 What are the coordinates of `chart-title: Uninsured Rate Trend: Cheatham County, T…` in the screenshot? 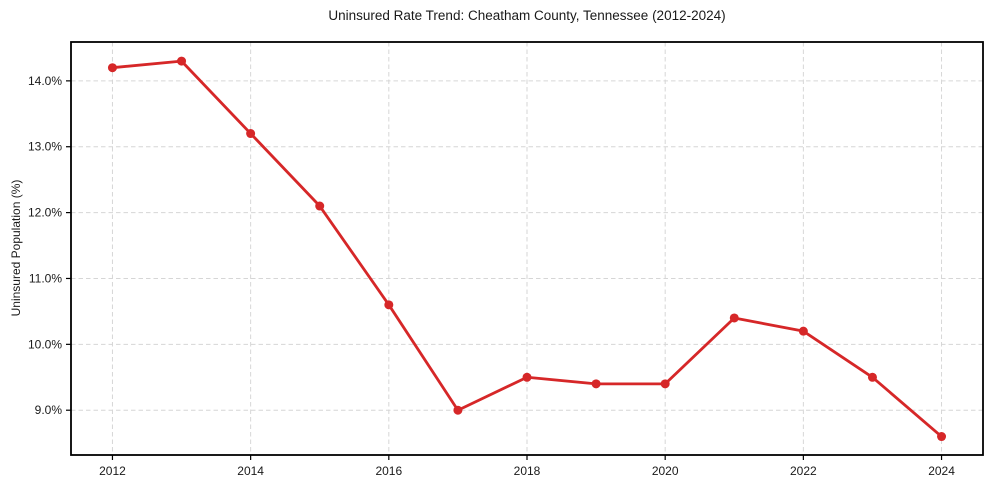 It's located at (527, 15).